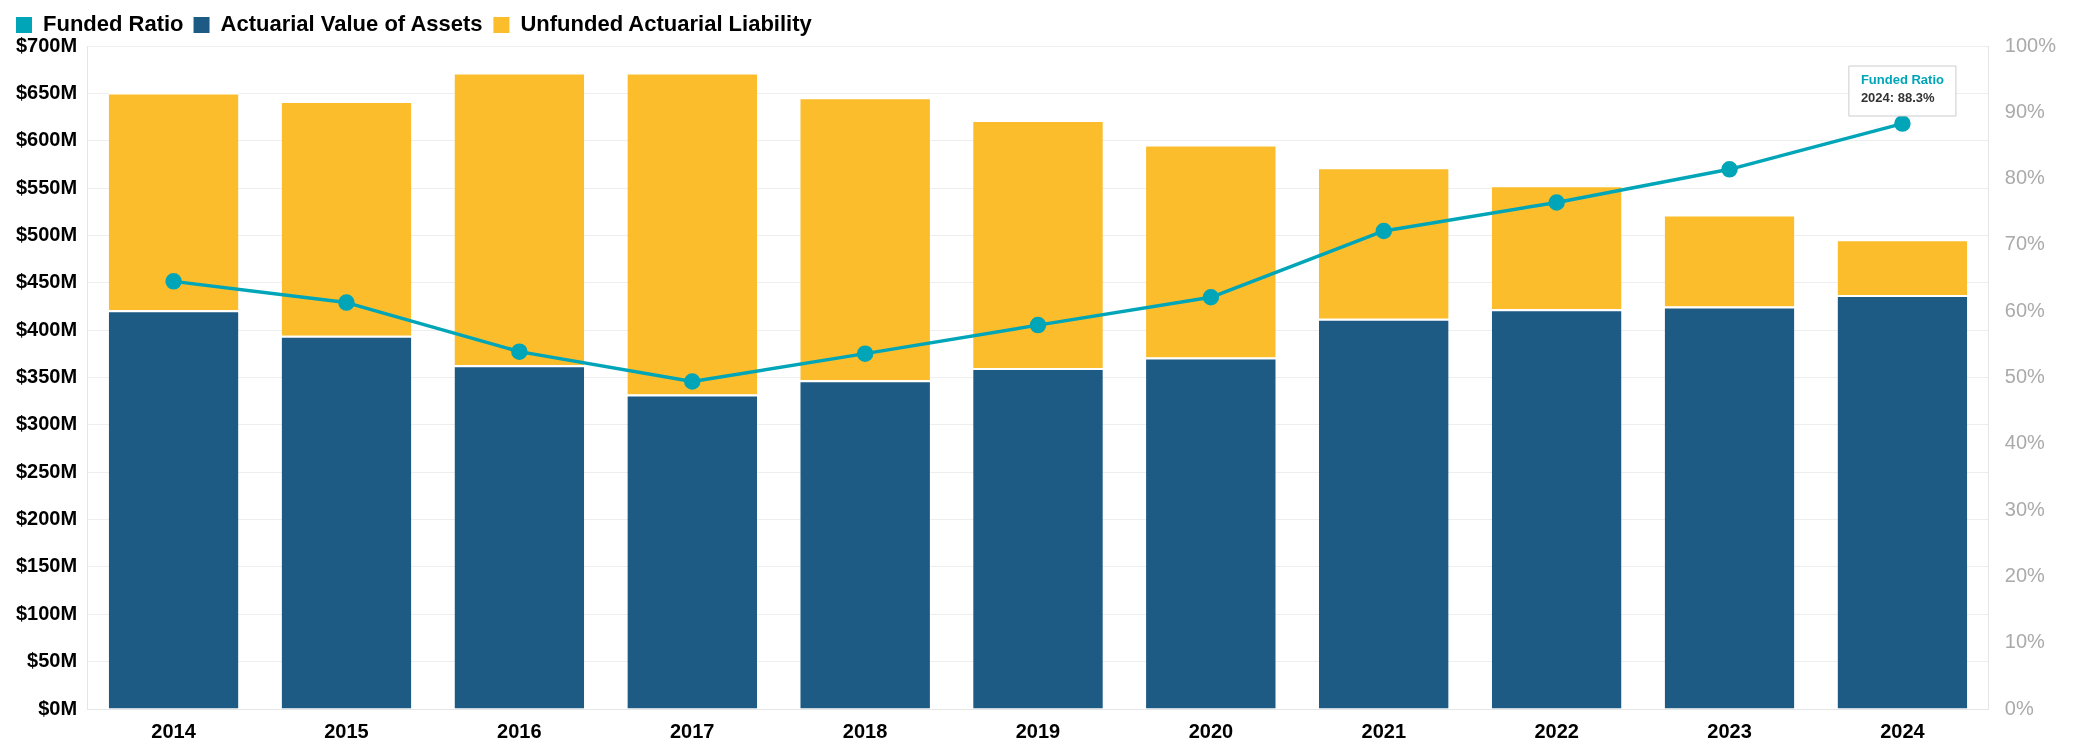 Image resolution: width=2074 pixels, height=751 pixels. I want to click on y-tick-label: $350M, so click(47, 376).